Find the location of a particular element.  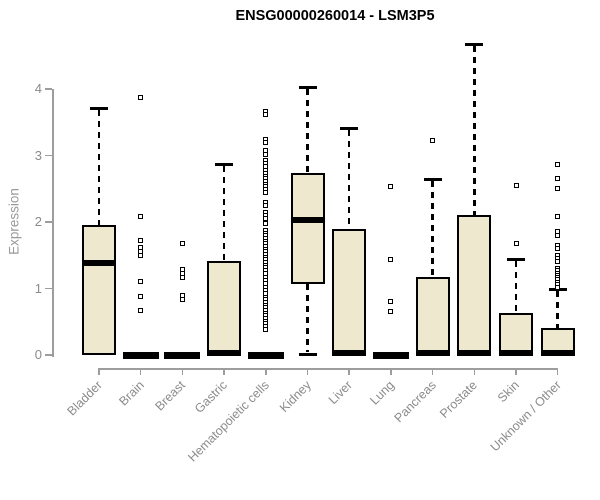

whisker-high-cap-pancreas is located at coordinates (432, 179).